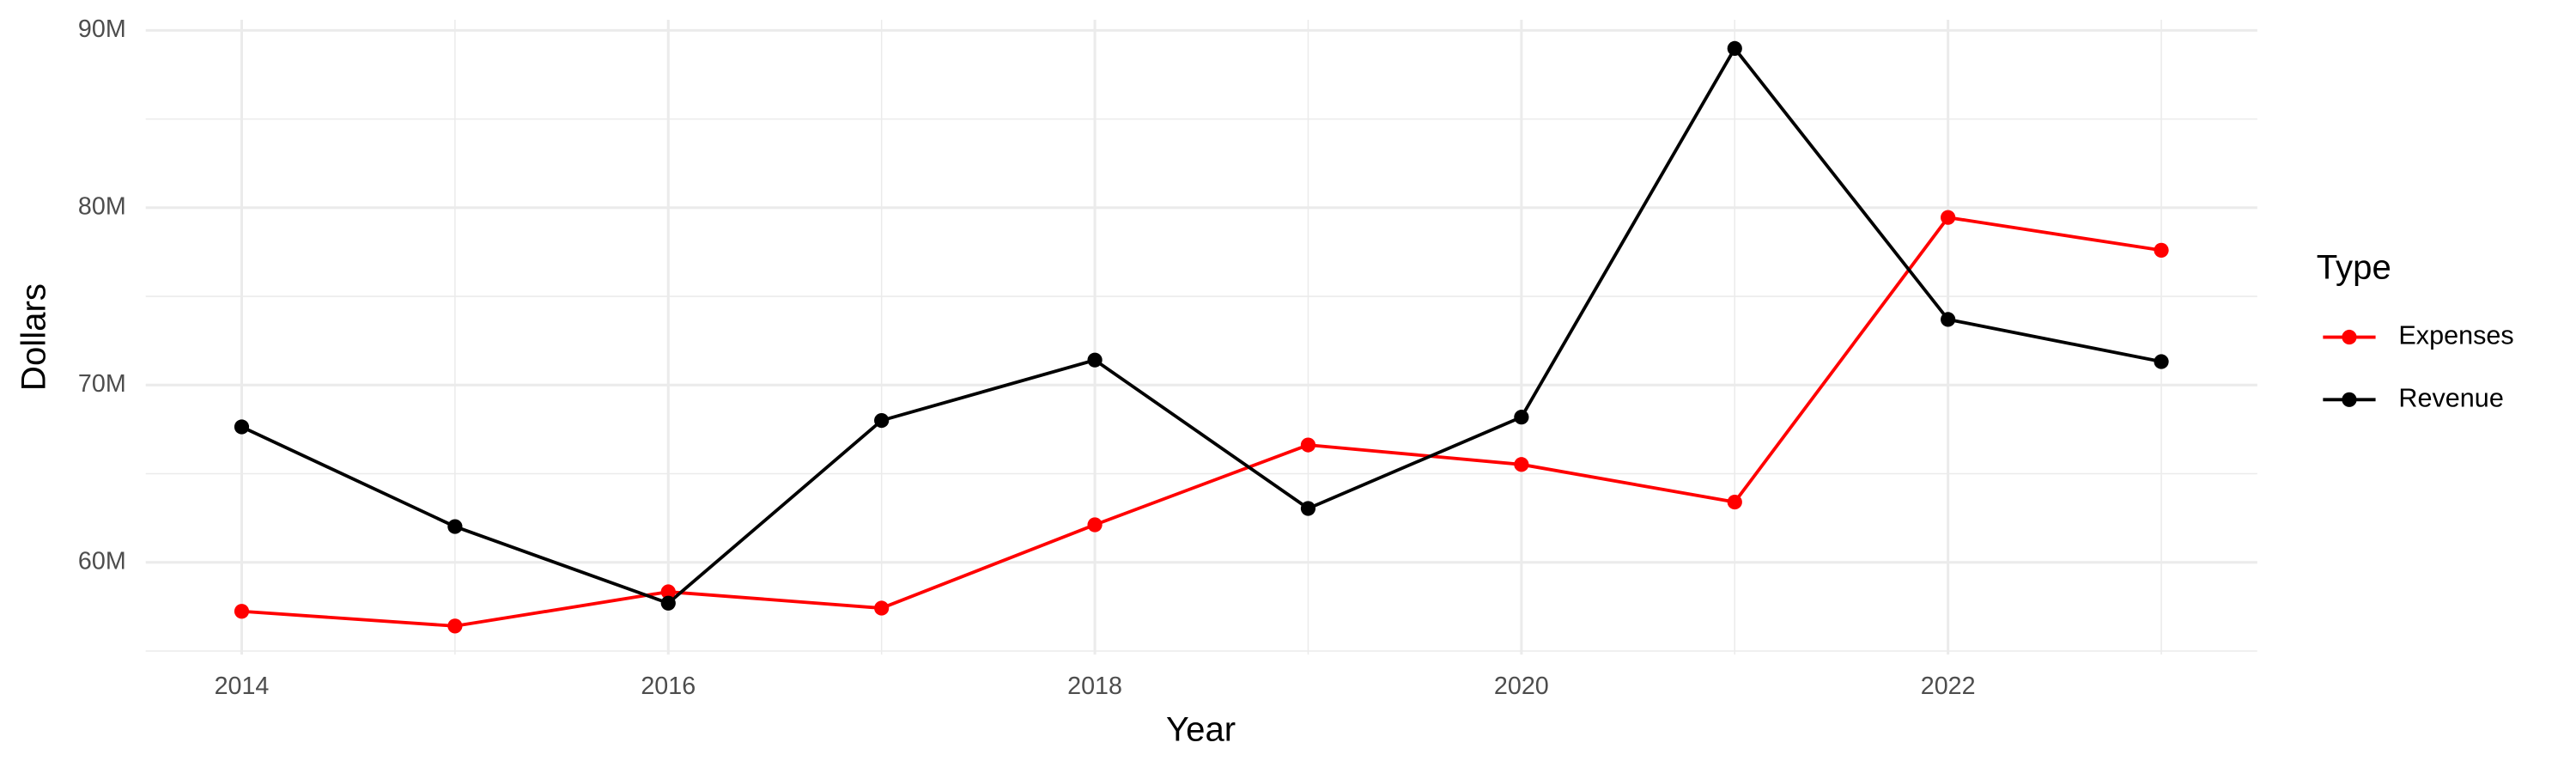  I want to click on legend-label: Revenue, so click(2450, 397).